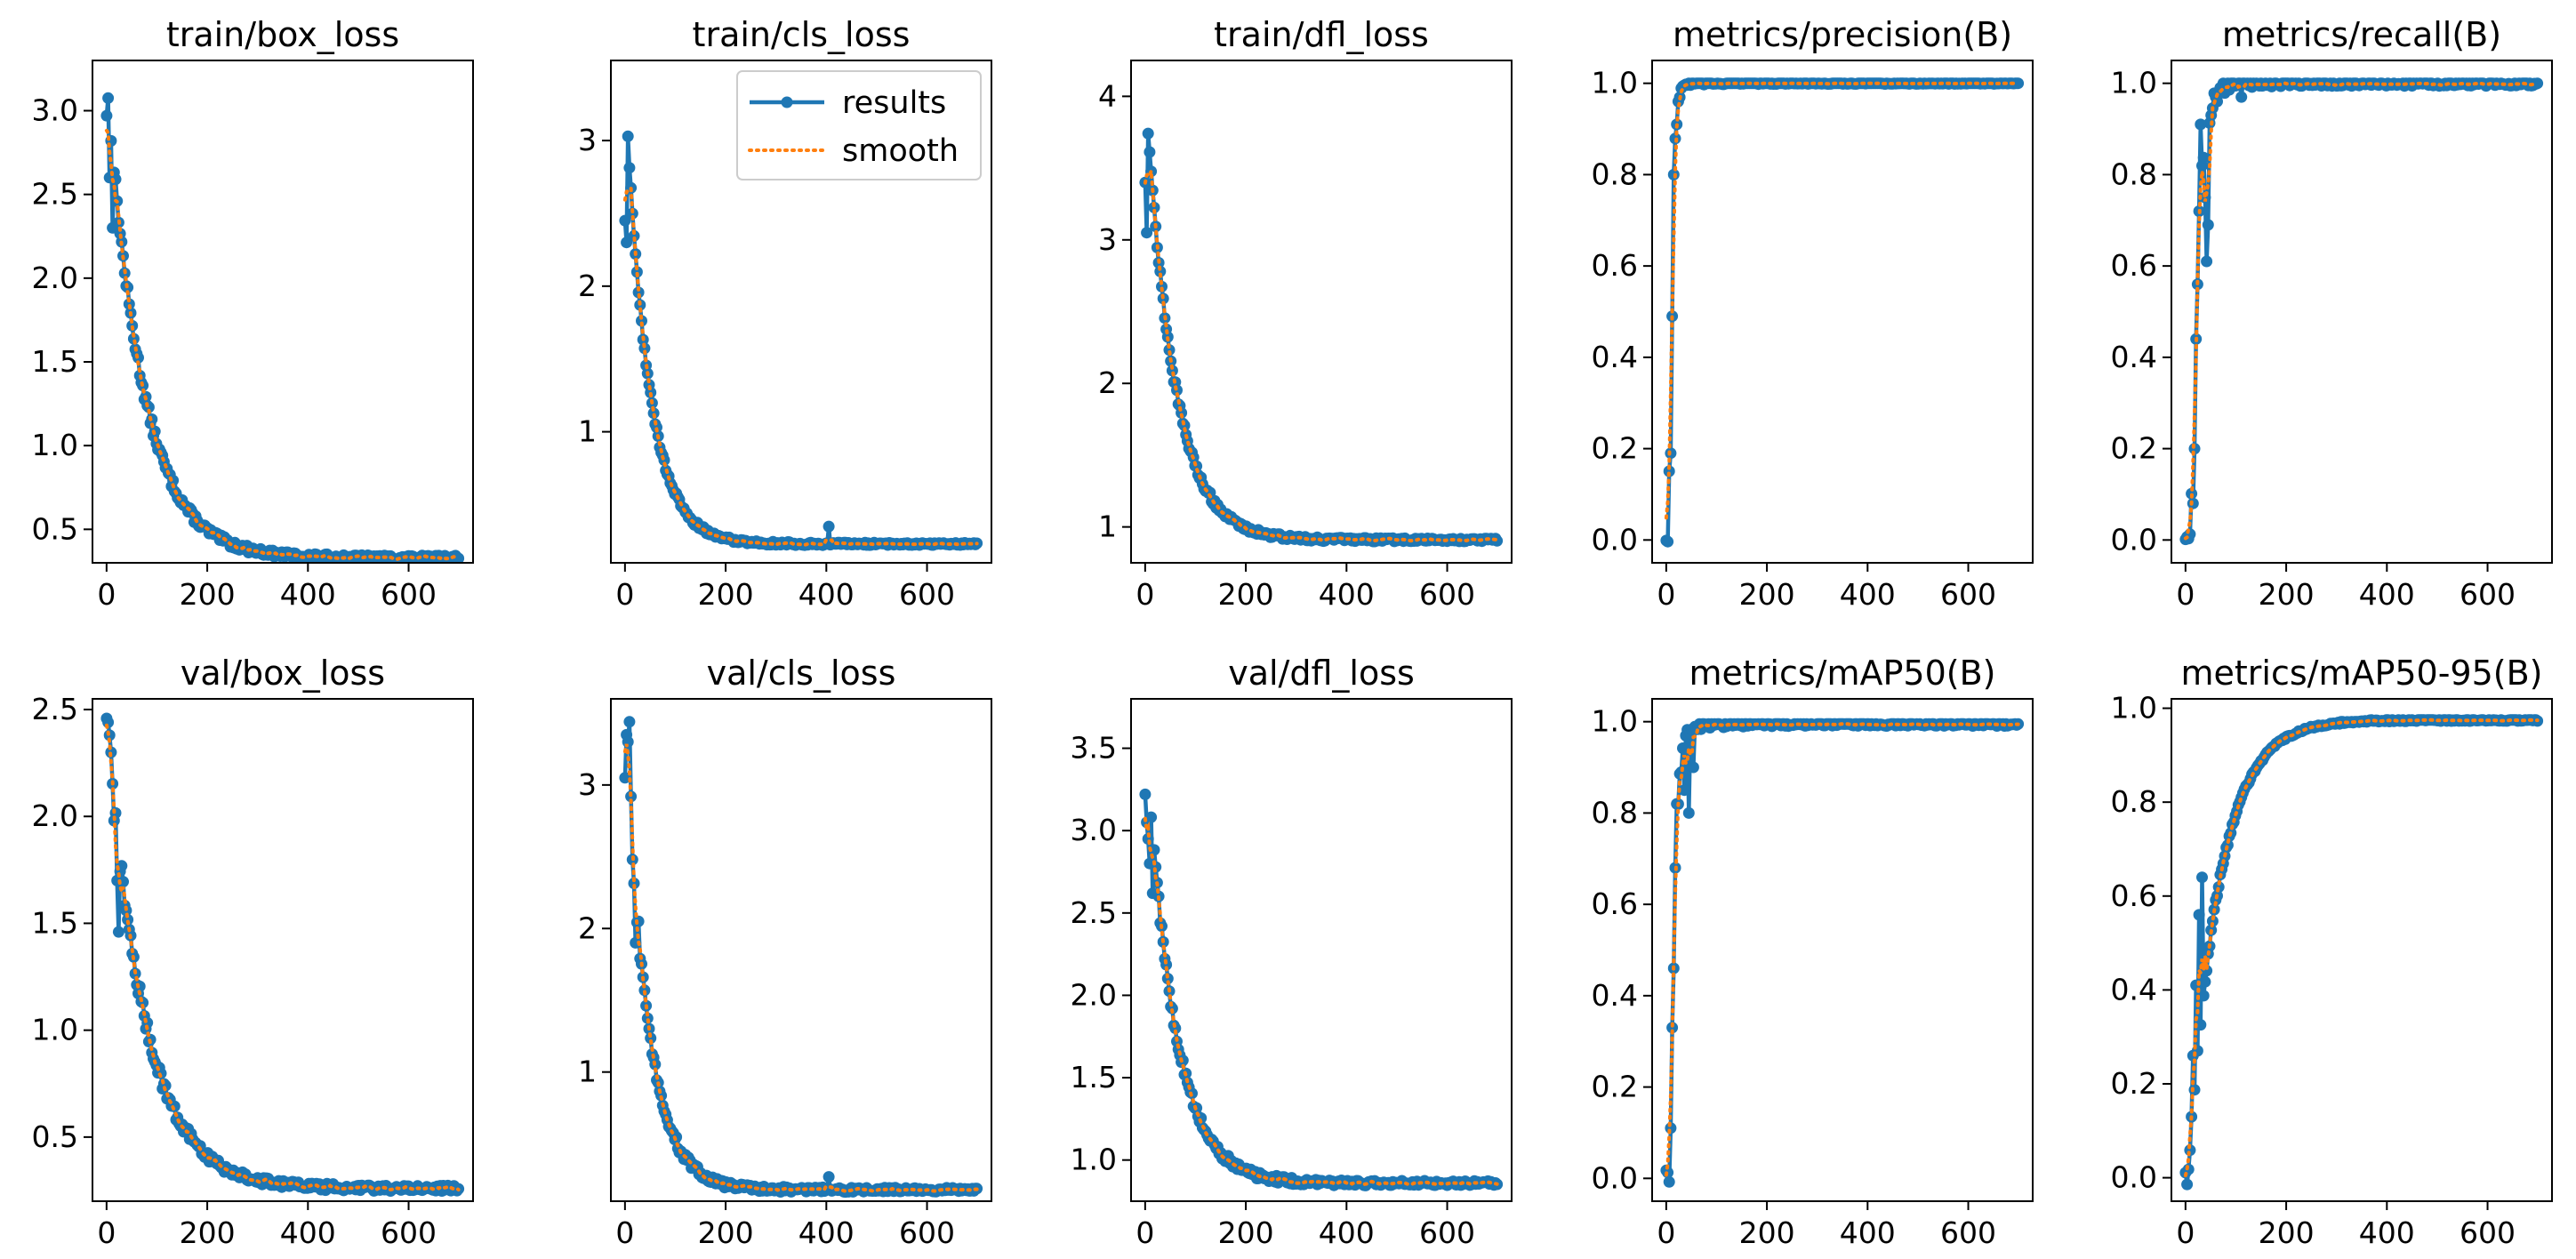  What do you see at coordinates (1842, 35) in the screenshot?
I see `subplot-title: metrics/precision(B)` at bounding box center [1842, 35].